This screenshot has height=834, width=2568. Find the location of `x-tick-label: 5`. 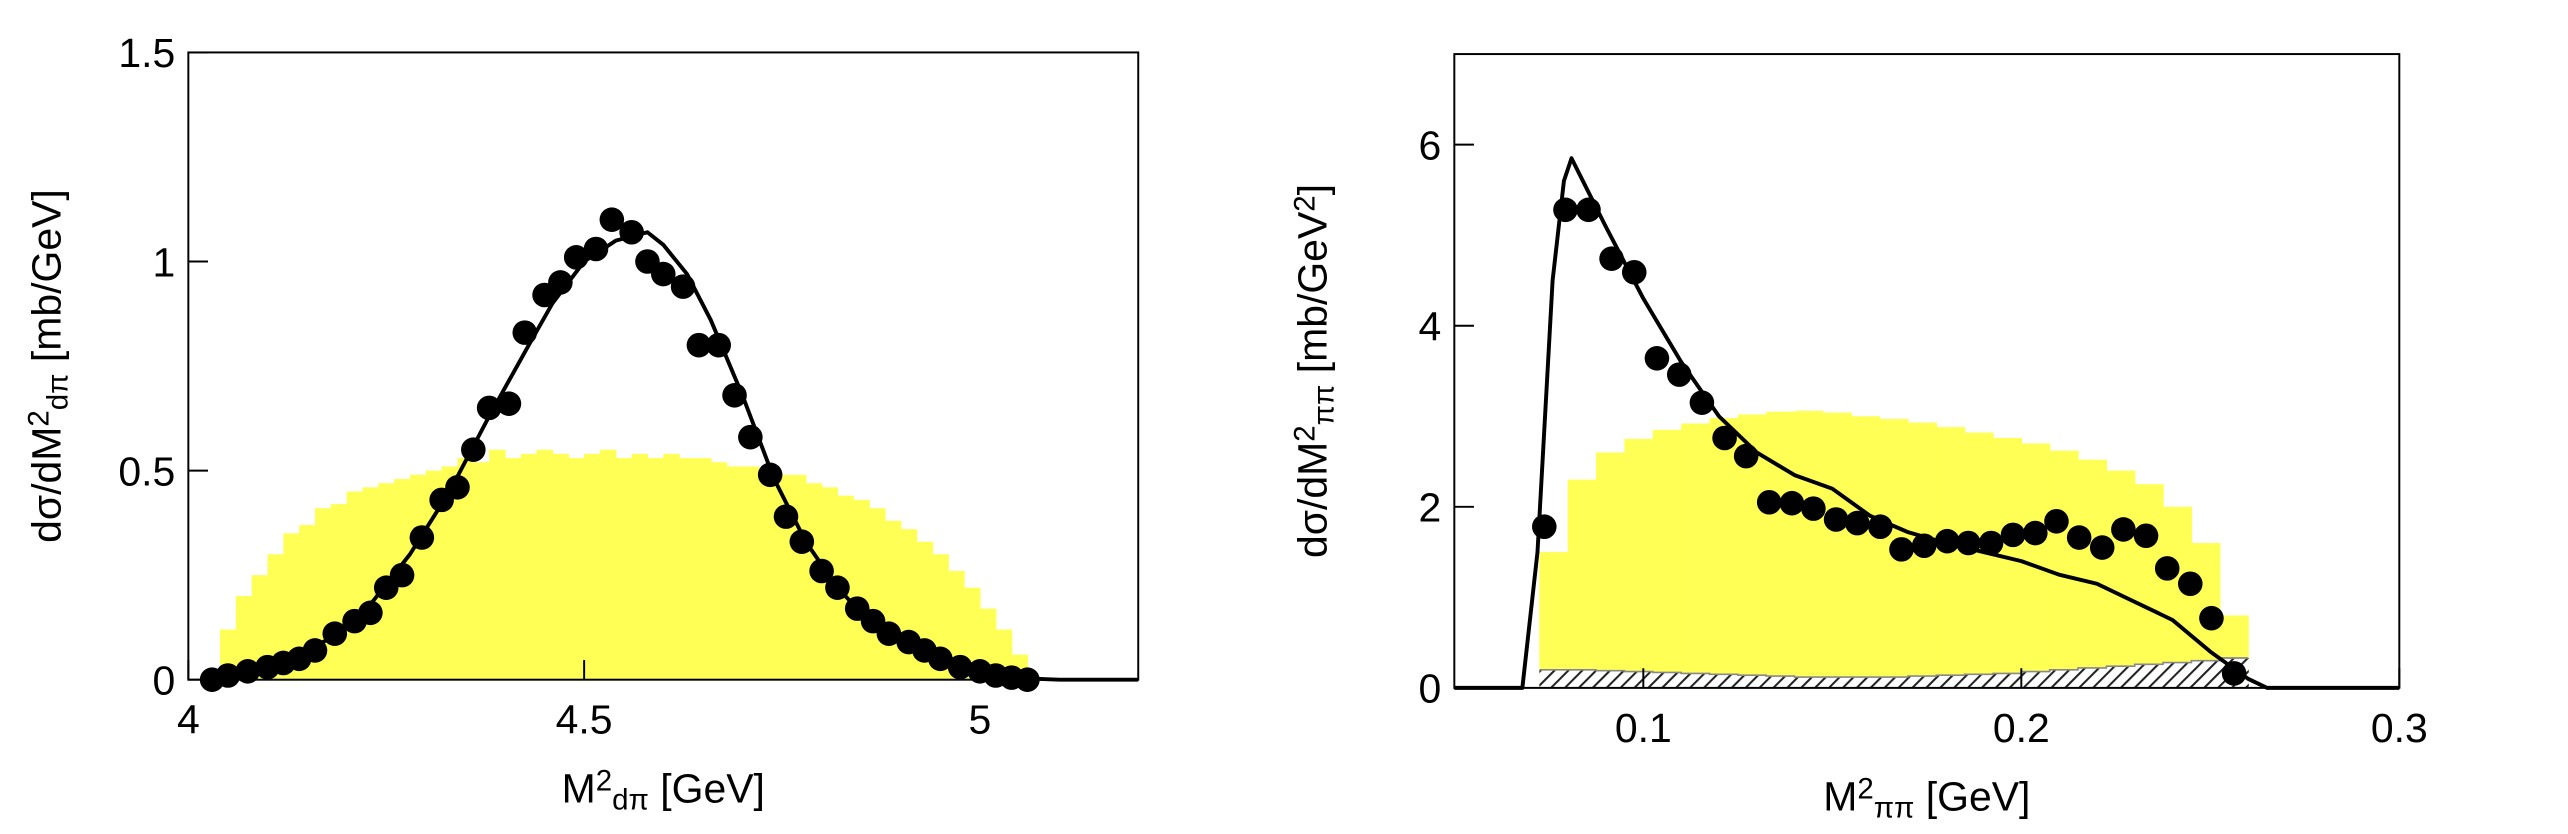

x-tick-label: 5 is located at coordinates (980, 720).